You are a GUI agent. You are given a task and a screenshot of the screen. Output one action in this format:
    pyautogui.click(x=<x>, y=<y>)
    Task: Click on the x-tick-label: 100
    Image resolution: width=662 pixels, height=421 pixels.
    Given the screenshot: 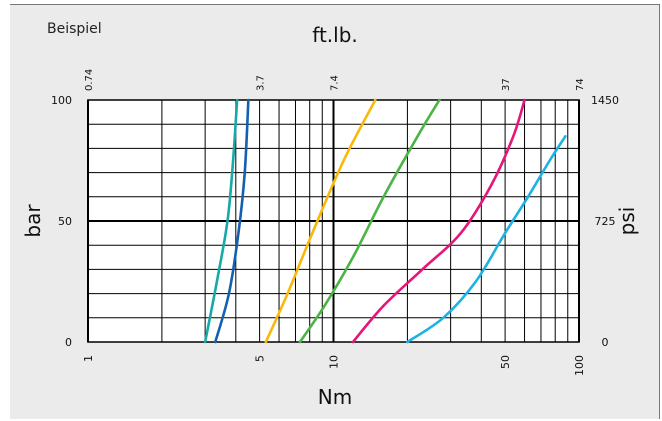 What is the action you would take?
    pyautogui.click(x=579, y=365)
    